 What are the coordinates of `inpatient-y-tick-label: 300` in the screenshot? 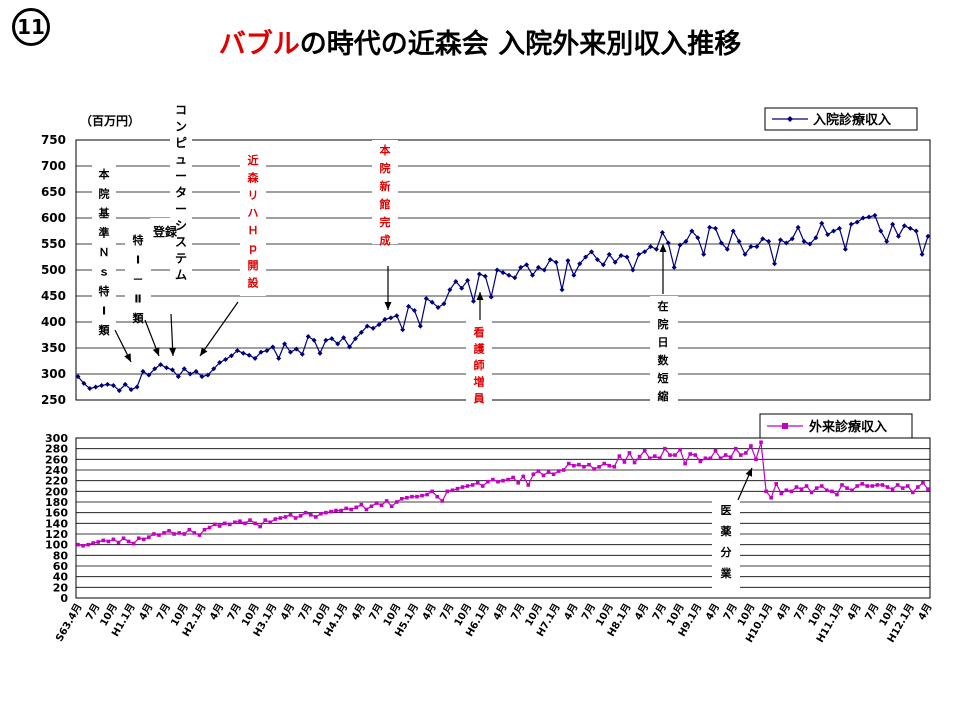 It's located at (53, 374).